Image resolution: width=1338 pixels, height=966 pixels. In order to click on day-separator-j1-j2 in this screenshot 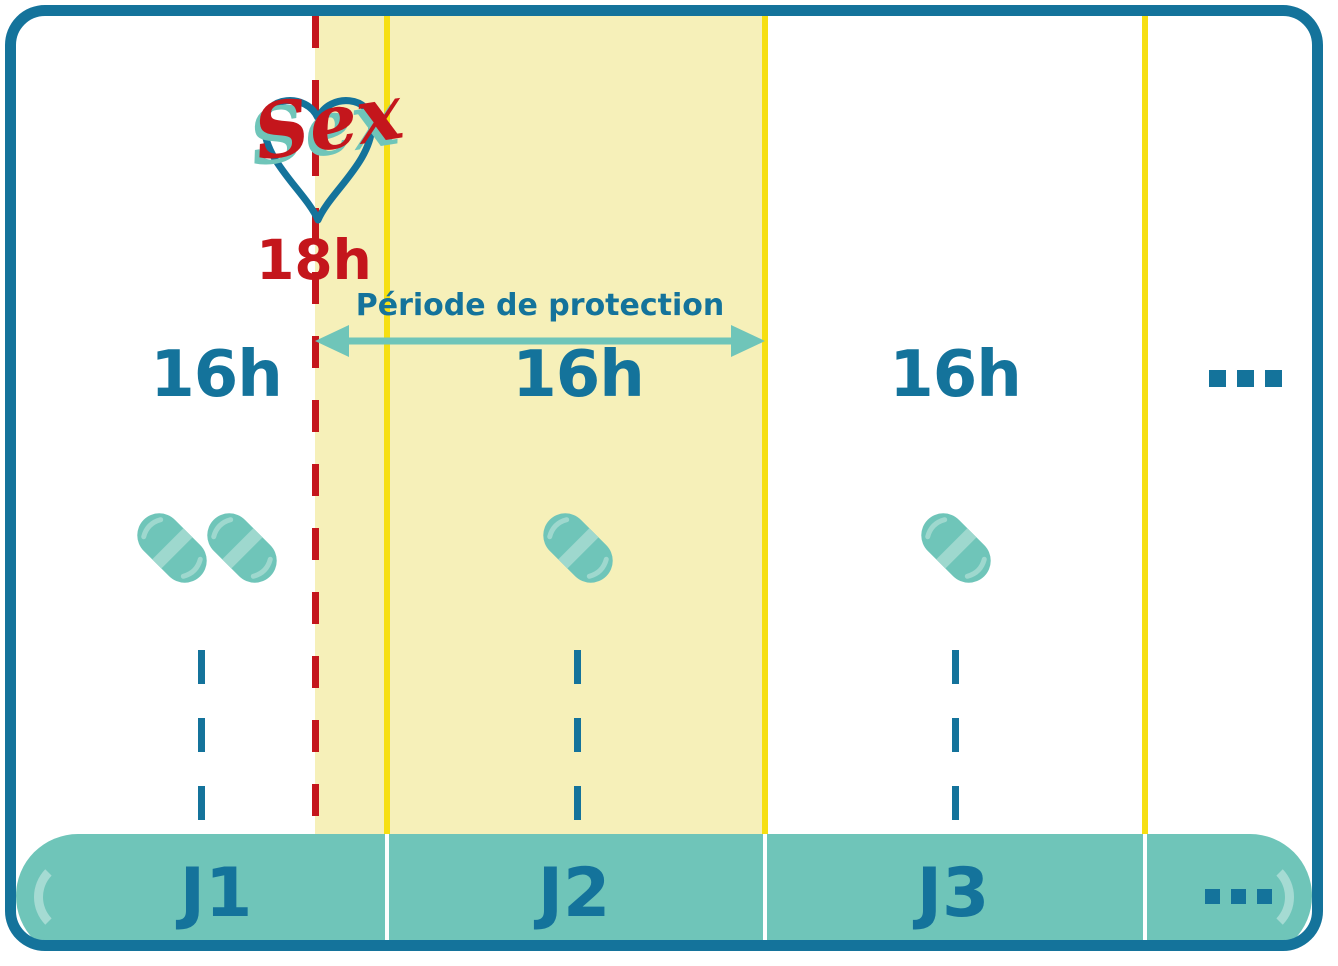, I will do `click(387, 427)`.